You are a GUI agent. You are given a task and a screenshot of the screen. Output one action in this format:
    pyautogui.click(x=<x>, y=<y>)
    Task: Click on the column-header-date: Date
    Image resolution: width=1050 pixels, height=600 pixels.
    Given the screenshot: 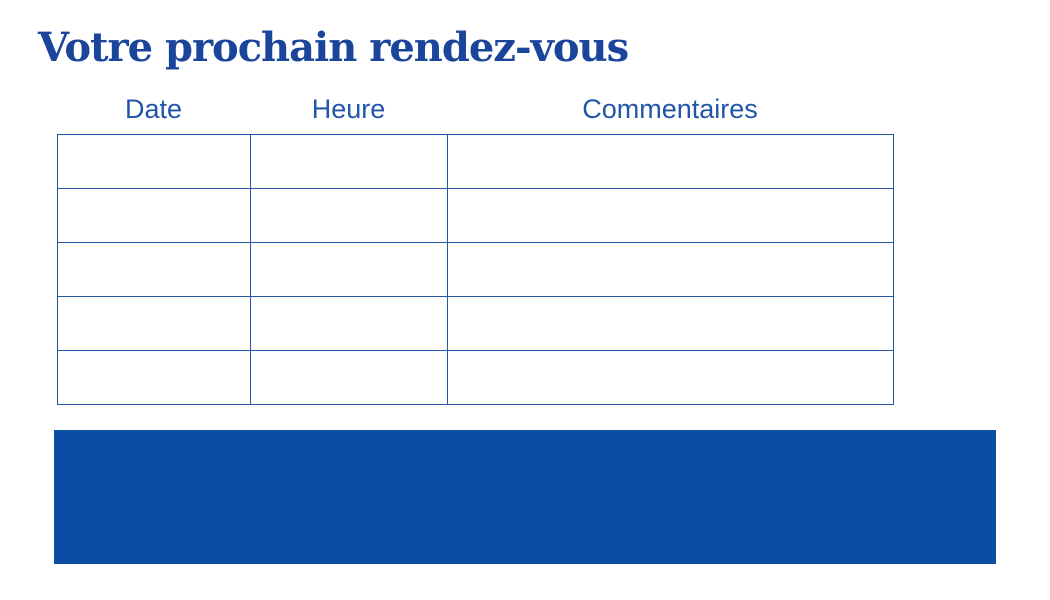 What is the action you would take?
    pyautogui.click(x=153, y=109)
    